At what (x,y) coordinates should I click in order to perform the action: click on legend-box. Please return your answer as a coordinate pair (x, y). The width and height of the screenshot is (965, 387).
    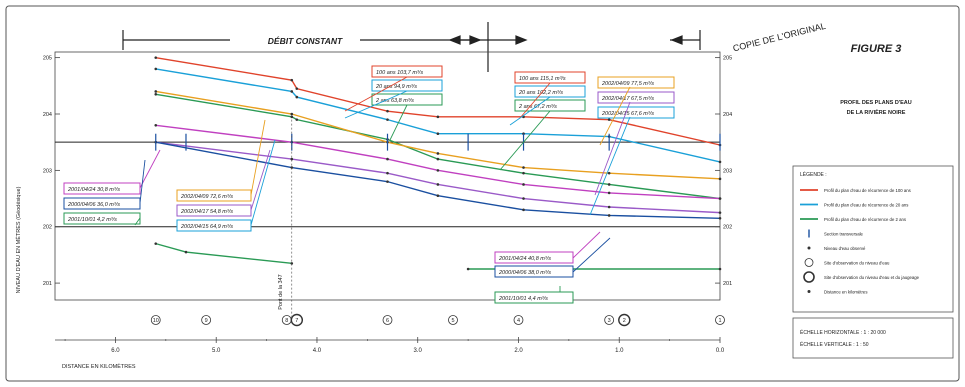
    Looking at the image, I should click on (873, 239).